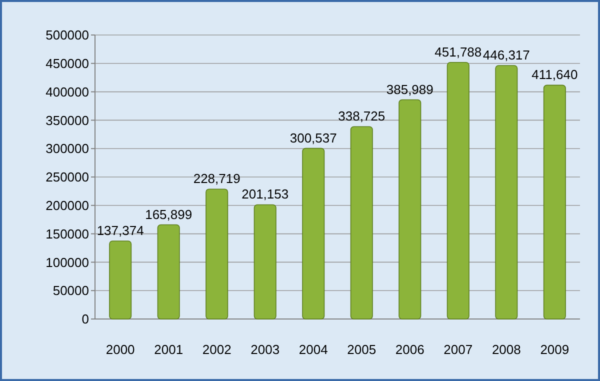  I want to click on x-tick-label: 2007, so click(458, 349).